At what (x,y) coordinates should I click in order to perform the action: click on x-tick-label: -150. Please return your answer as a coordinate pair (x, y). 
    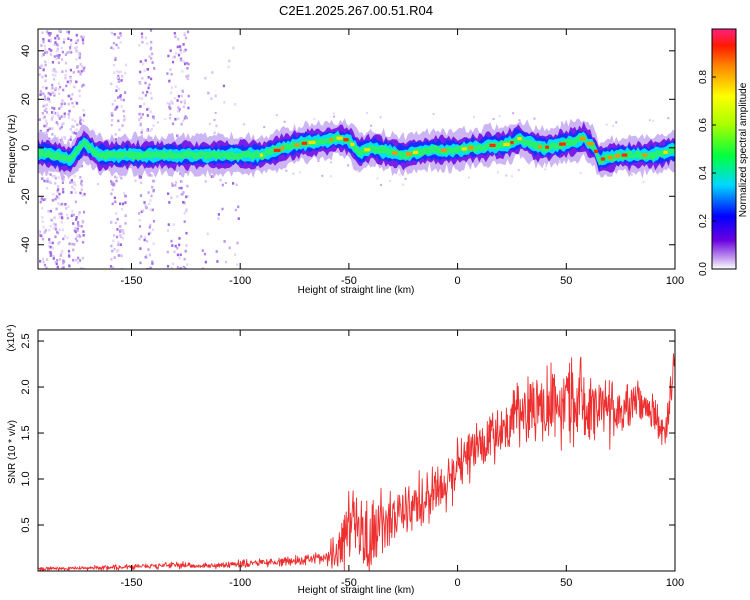
    Looking at the image, I should click on (131, 281).